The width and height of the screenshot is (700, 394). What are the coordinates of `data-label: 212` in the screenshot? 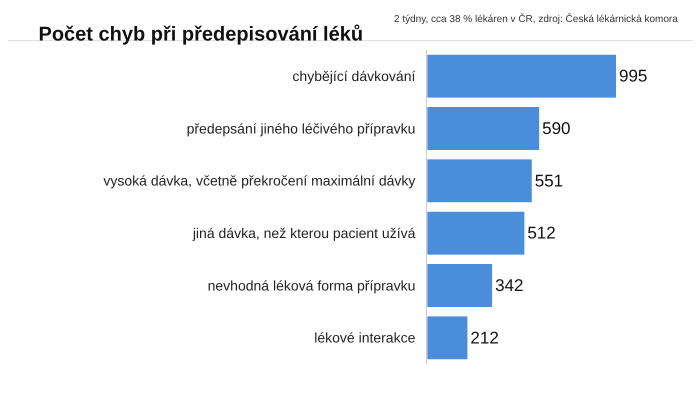 It's located at (484, 338).